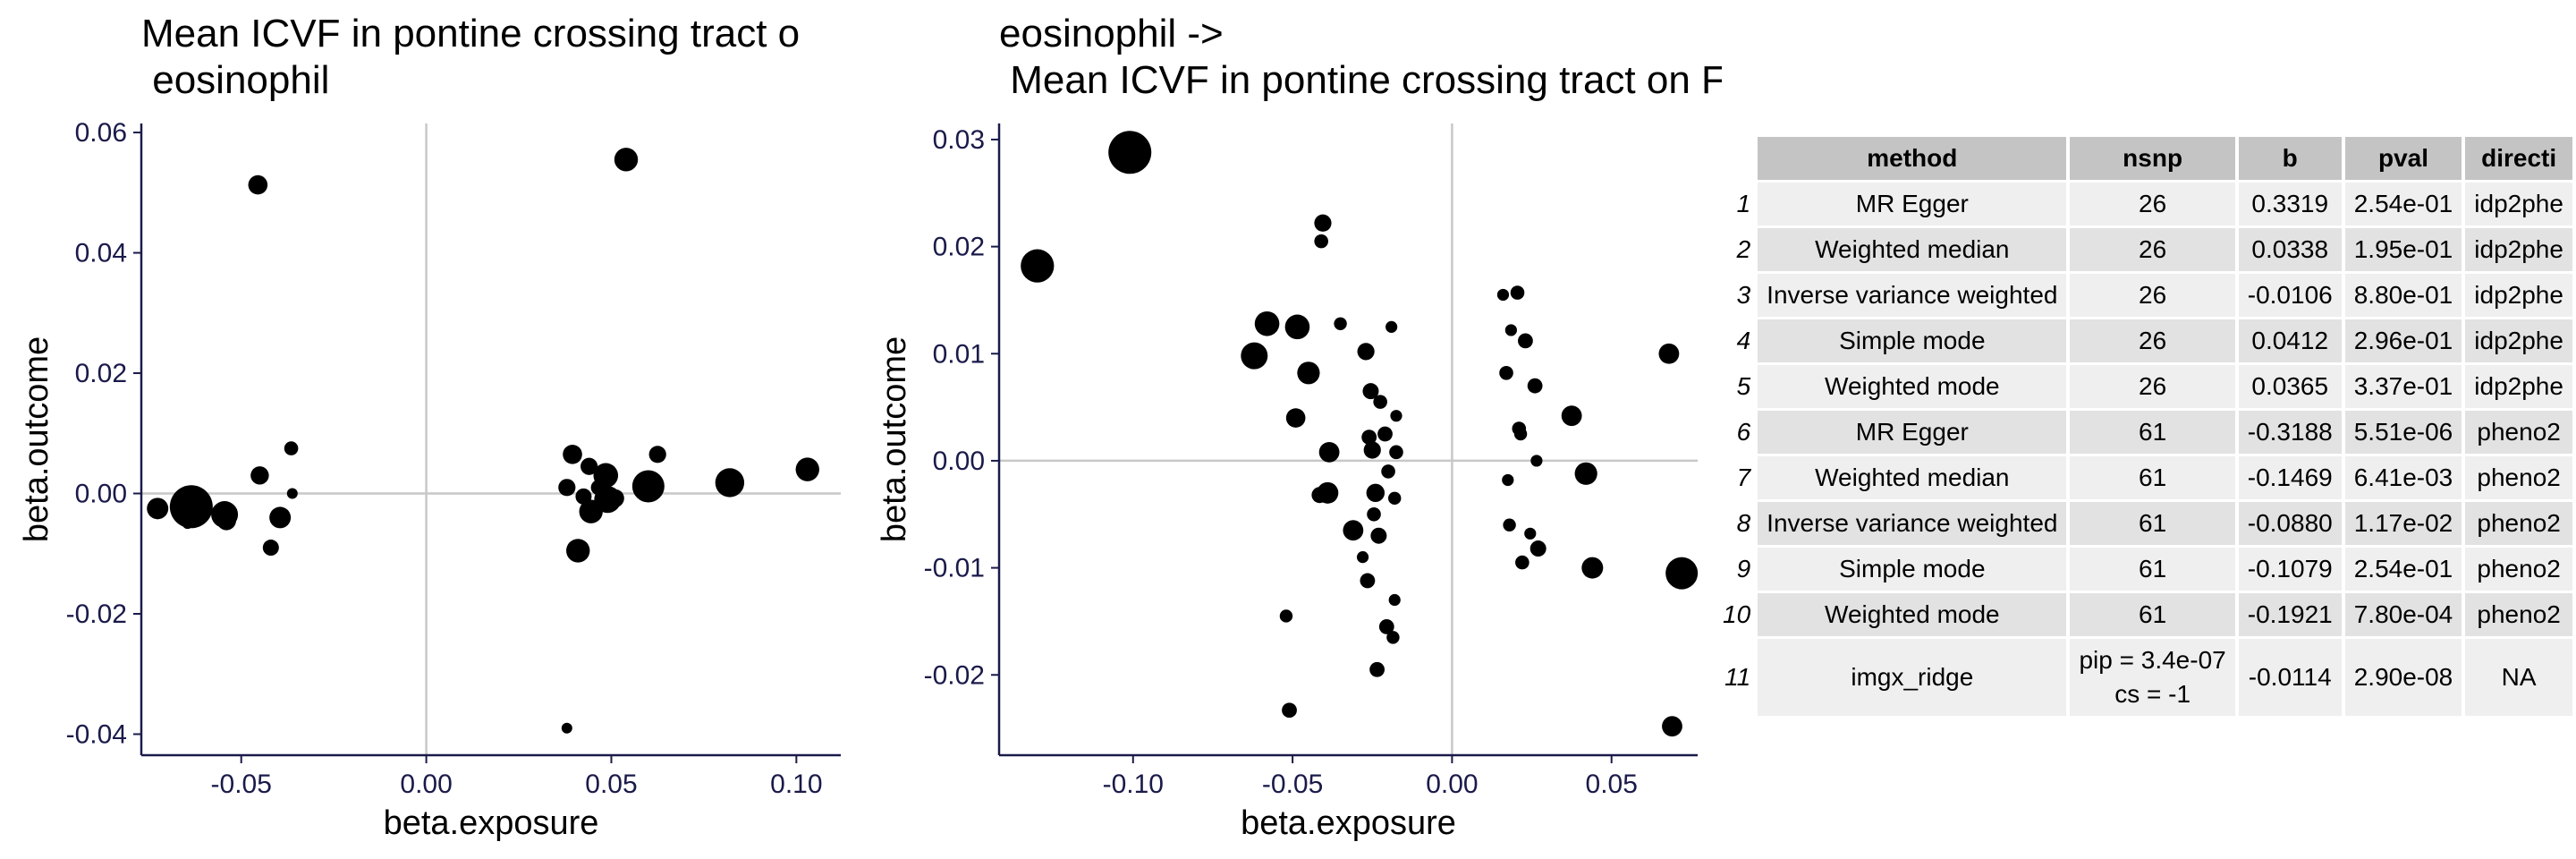 The width and height of the screenshot is (2576, 859). Describe the element at coordinates (2403, 295) in the screenshot. I see `cell-pval: 8.80e-01` at that location.